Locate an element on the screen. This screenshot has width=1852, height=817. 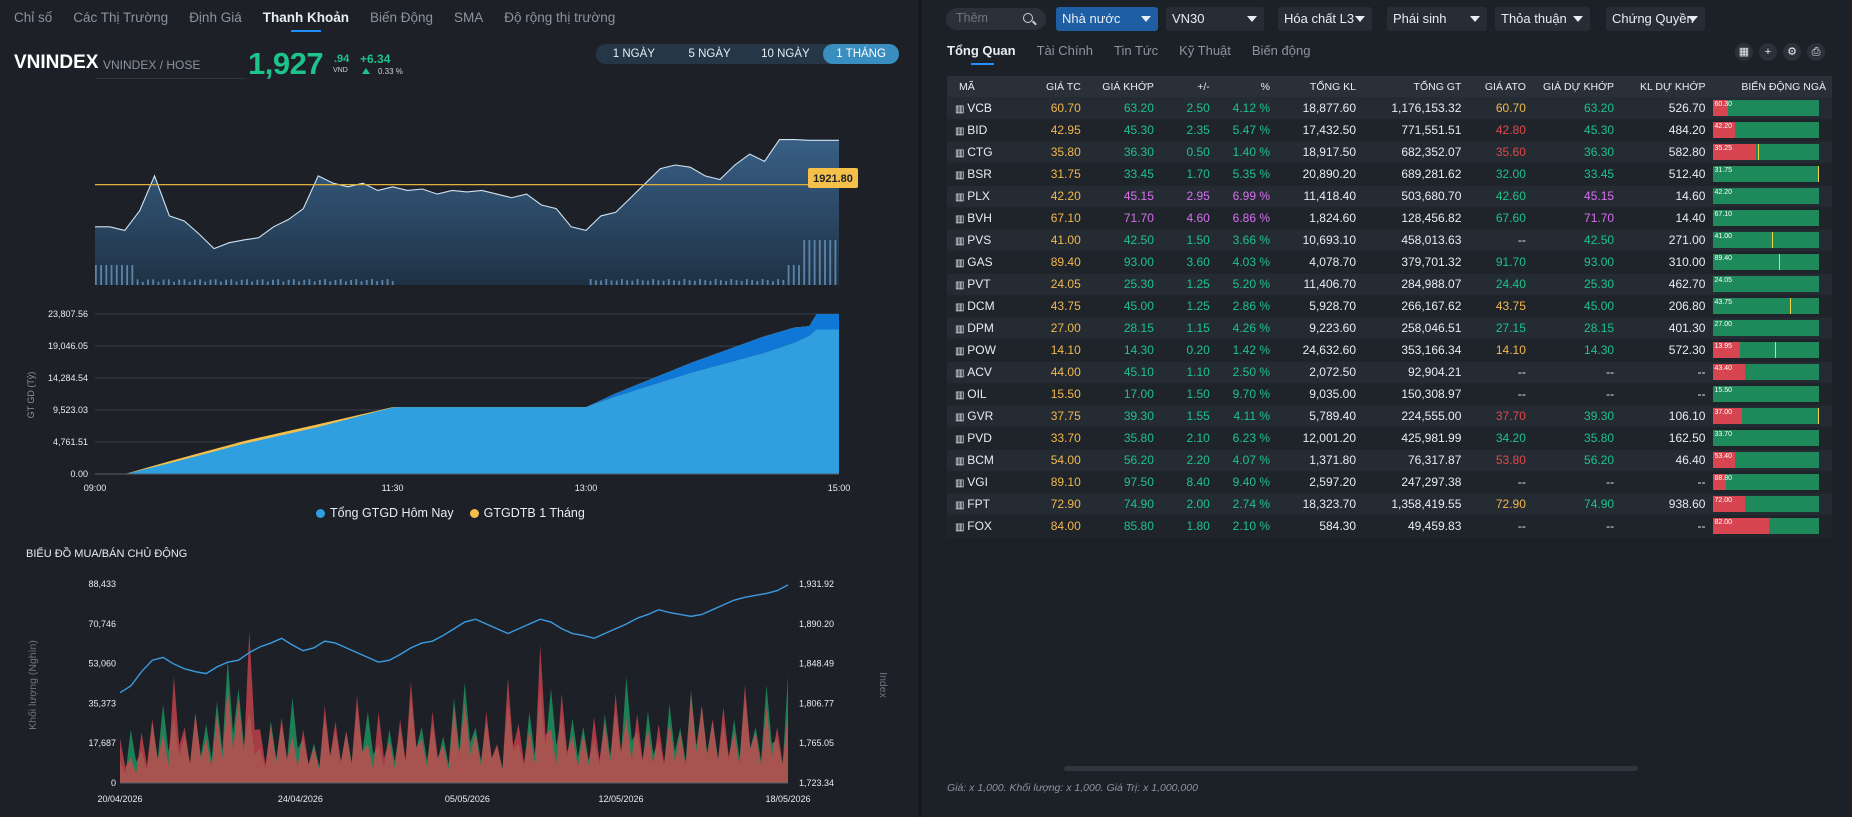
detail-tab: Kỹ Thuật is located at coordinates (1205, 50).